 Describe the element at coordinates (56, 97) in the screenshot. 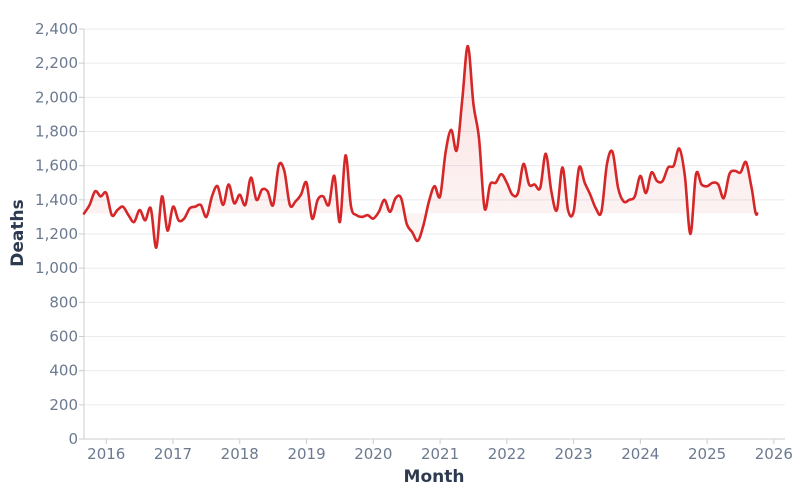

I see `y-tick-label: 2,000` at that location.